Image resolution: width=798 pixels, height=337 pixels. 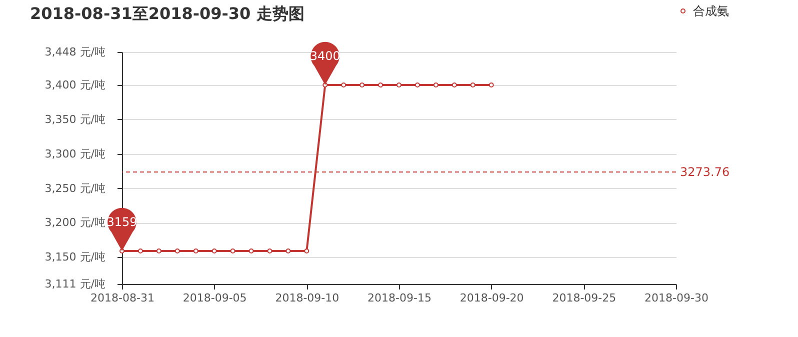 I want to click on x-tick-label: 2018-09-10, so click(x=307, y=298).